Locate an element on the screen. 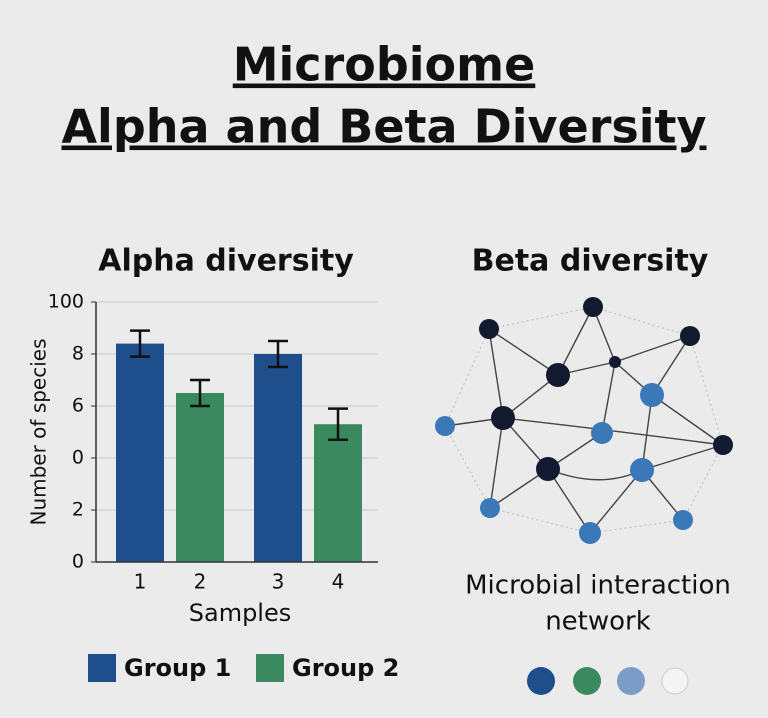 The height and width of the screenshot is (718, 768). y-axis-label: Number of species is located at coordinates (39, 431).